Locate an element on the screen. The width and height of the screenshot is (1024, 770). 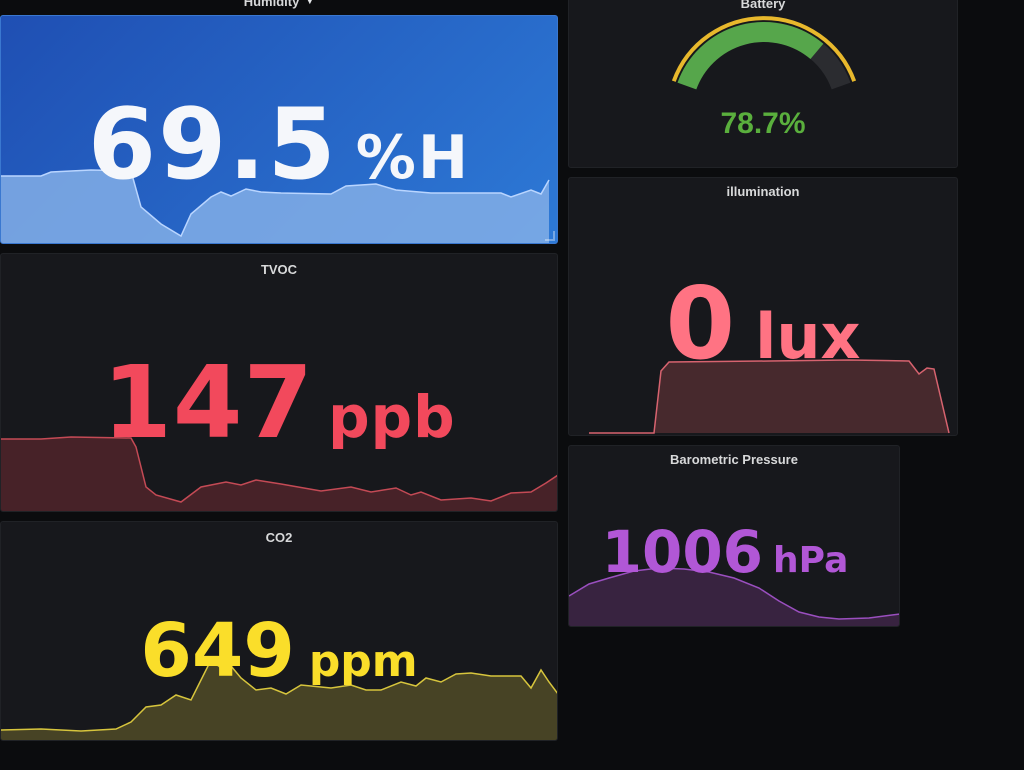
barometric-pressure-panel: Barometric Pressure 1006 hPa is located at coordinates (734, 536).